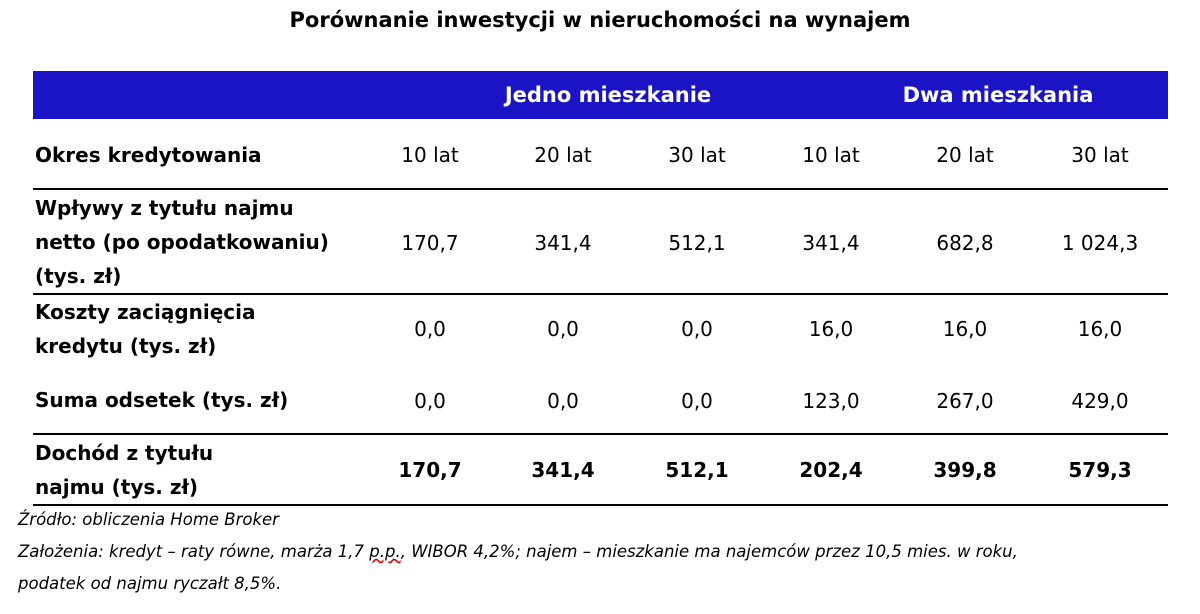 This screenshot has height=614, width=1200. I want to click on group-header-one-apartment: Jedno mieszkanie, so click(608, 95).